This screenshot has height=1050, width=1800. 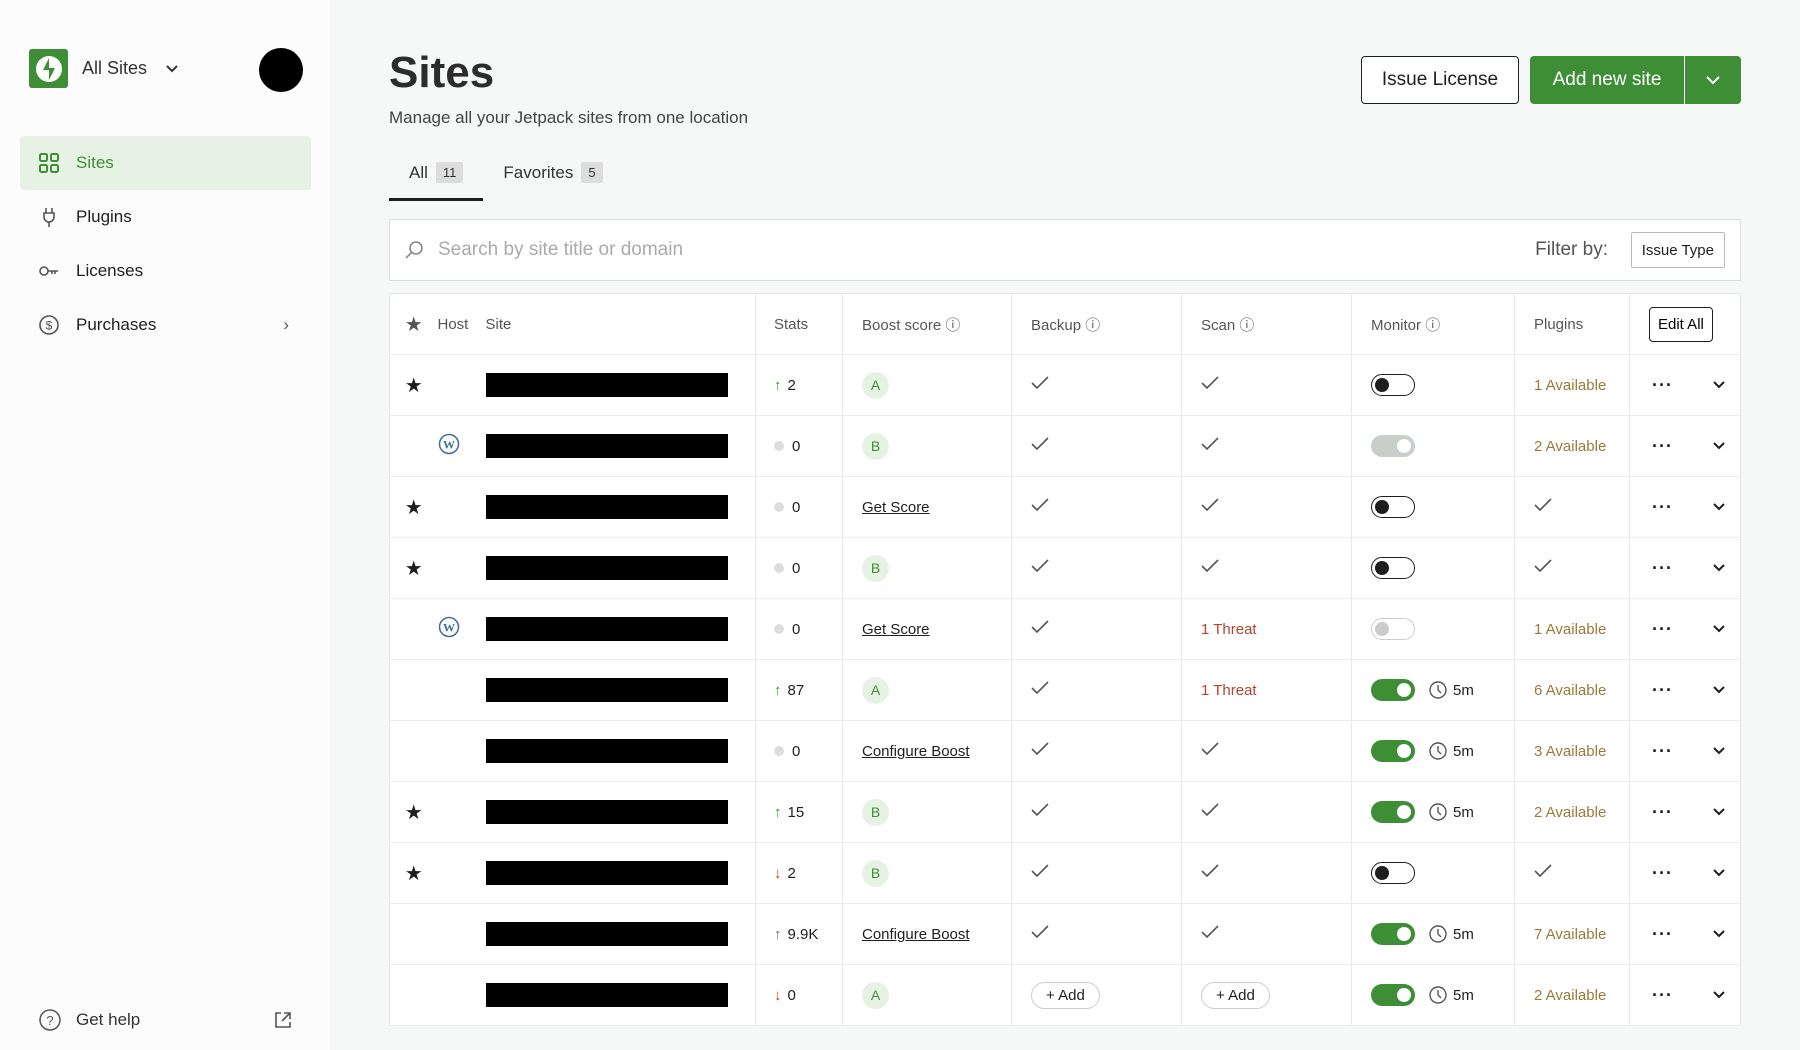 What do you see at coordinates (1570, 690) in the screenshot?
I see `plugins-available-link: 6 Available` at bounding box center [1570, 690].